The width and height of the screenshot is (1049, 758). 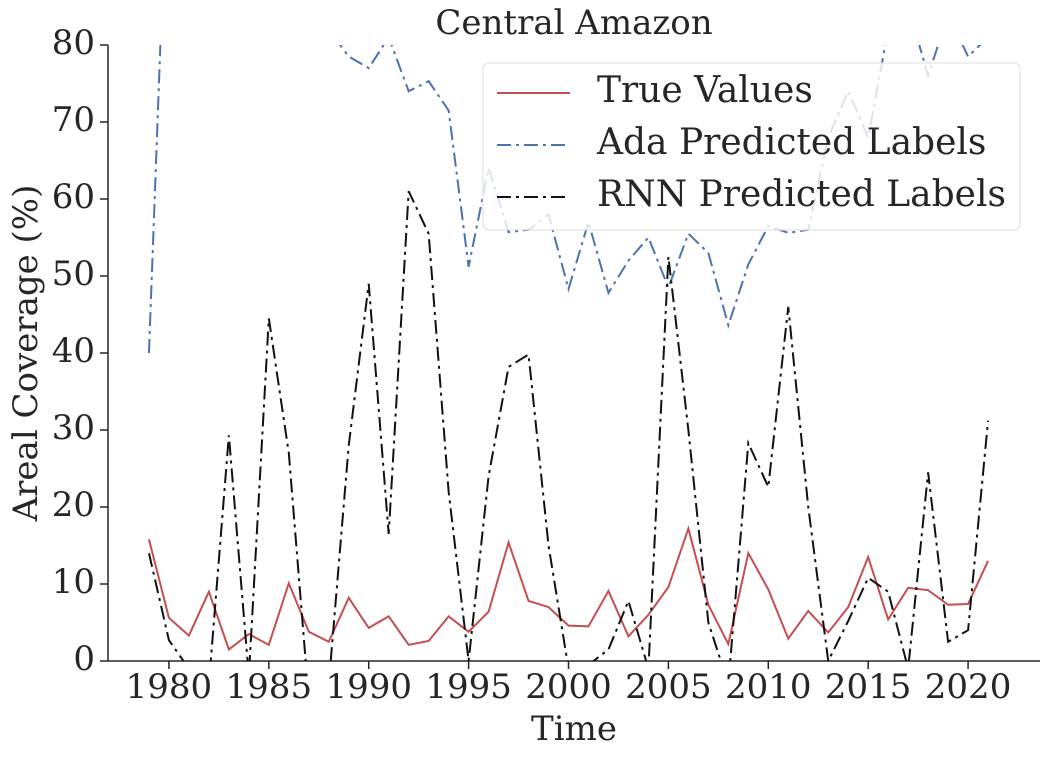 What do you see at coordinates (568, 588) in the screenshot?
I see `series-line` at bounding box center [568, 588].